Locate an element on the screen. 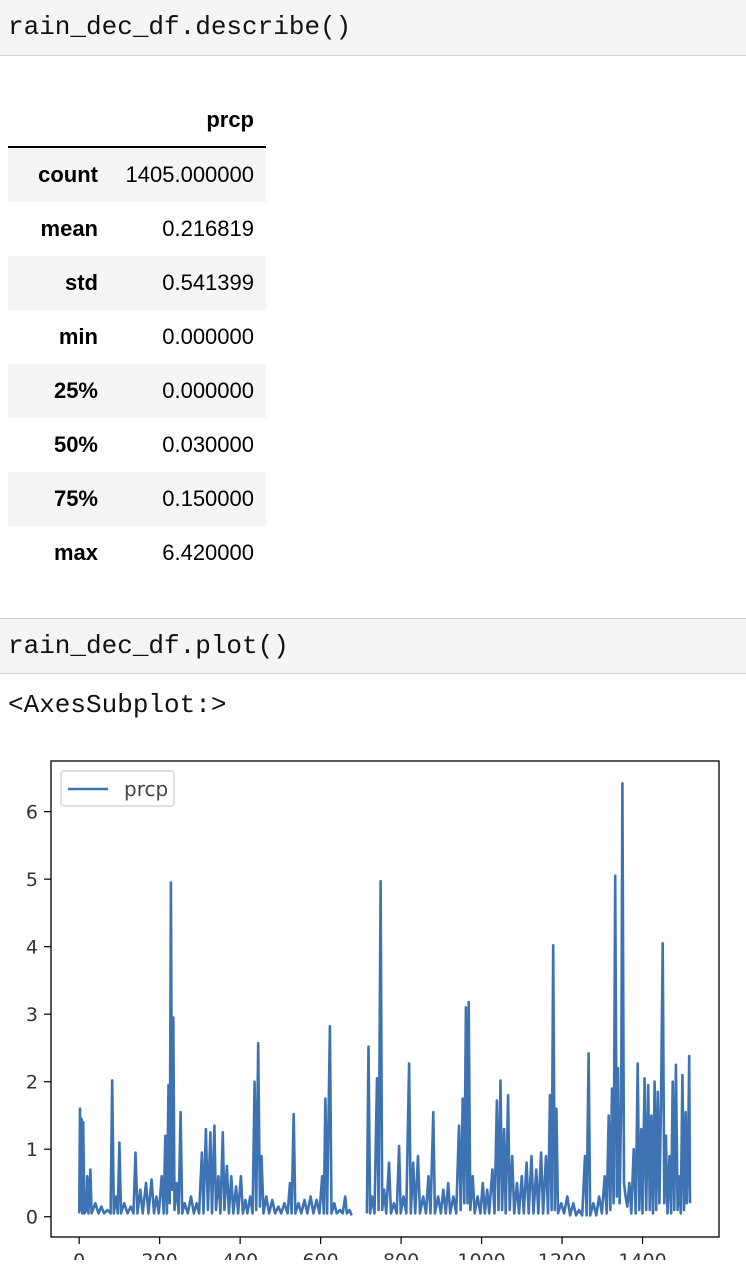 The height and width of the screenshot is (1280, 746). y-tick-label: 4 is located at coordinates (32, 948).